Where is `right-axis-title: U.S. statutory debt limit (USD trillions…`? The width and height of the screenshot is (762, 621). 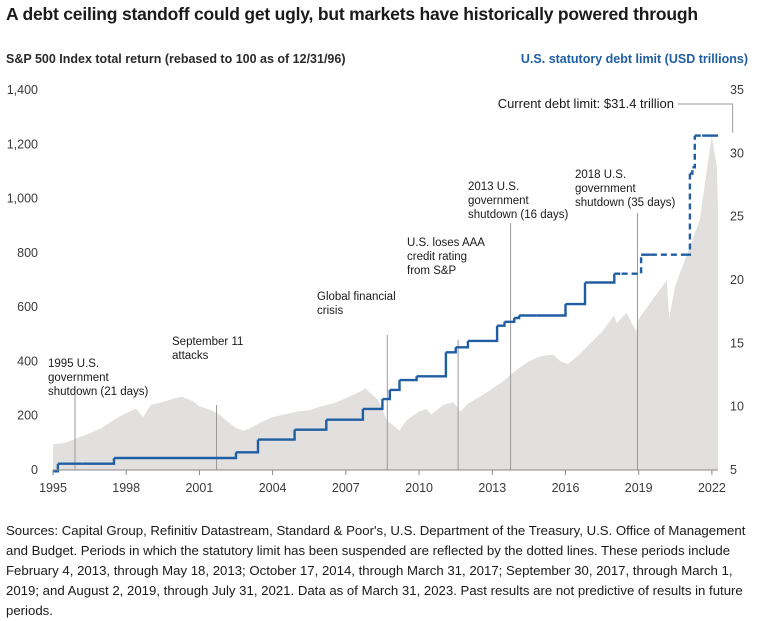 right-axis-title: U.S. statutory debt limit (USD trillions… is located at coordinates (634, 59).